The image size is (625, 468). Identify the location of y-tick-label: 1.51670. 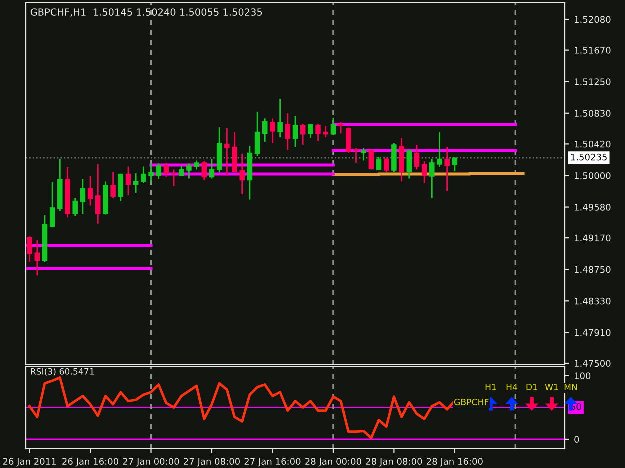
(593, 50).